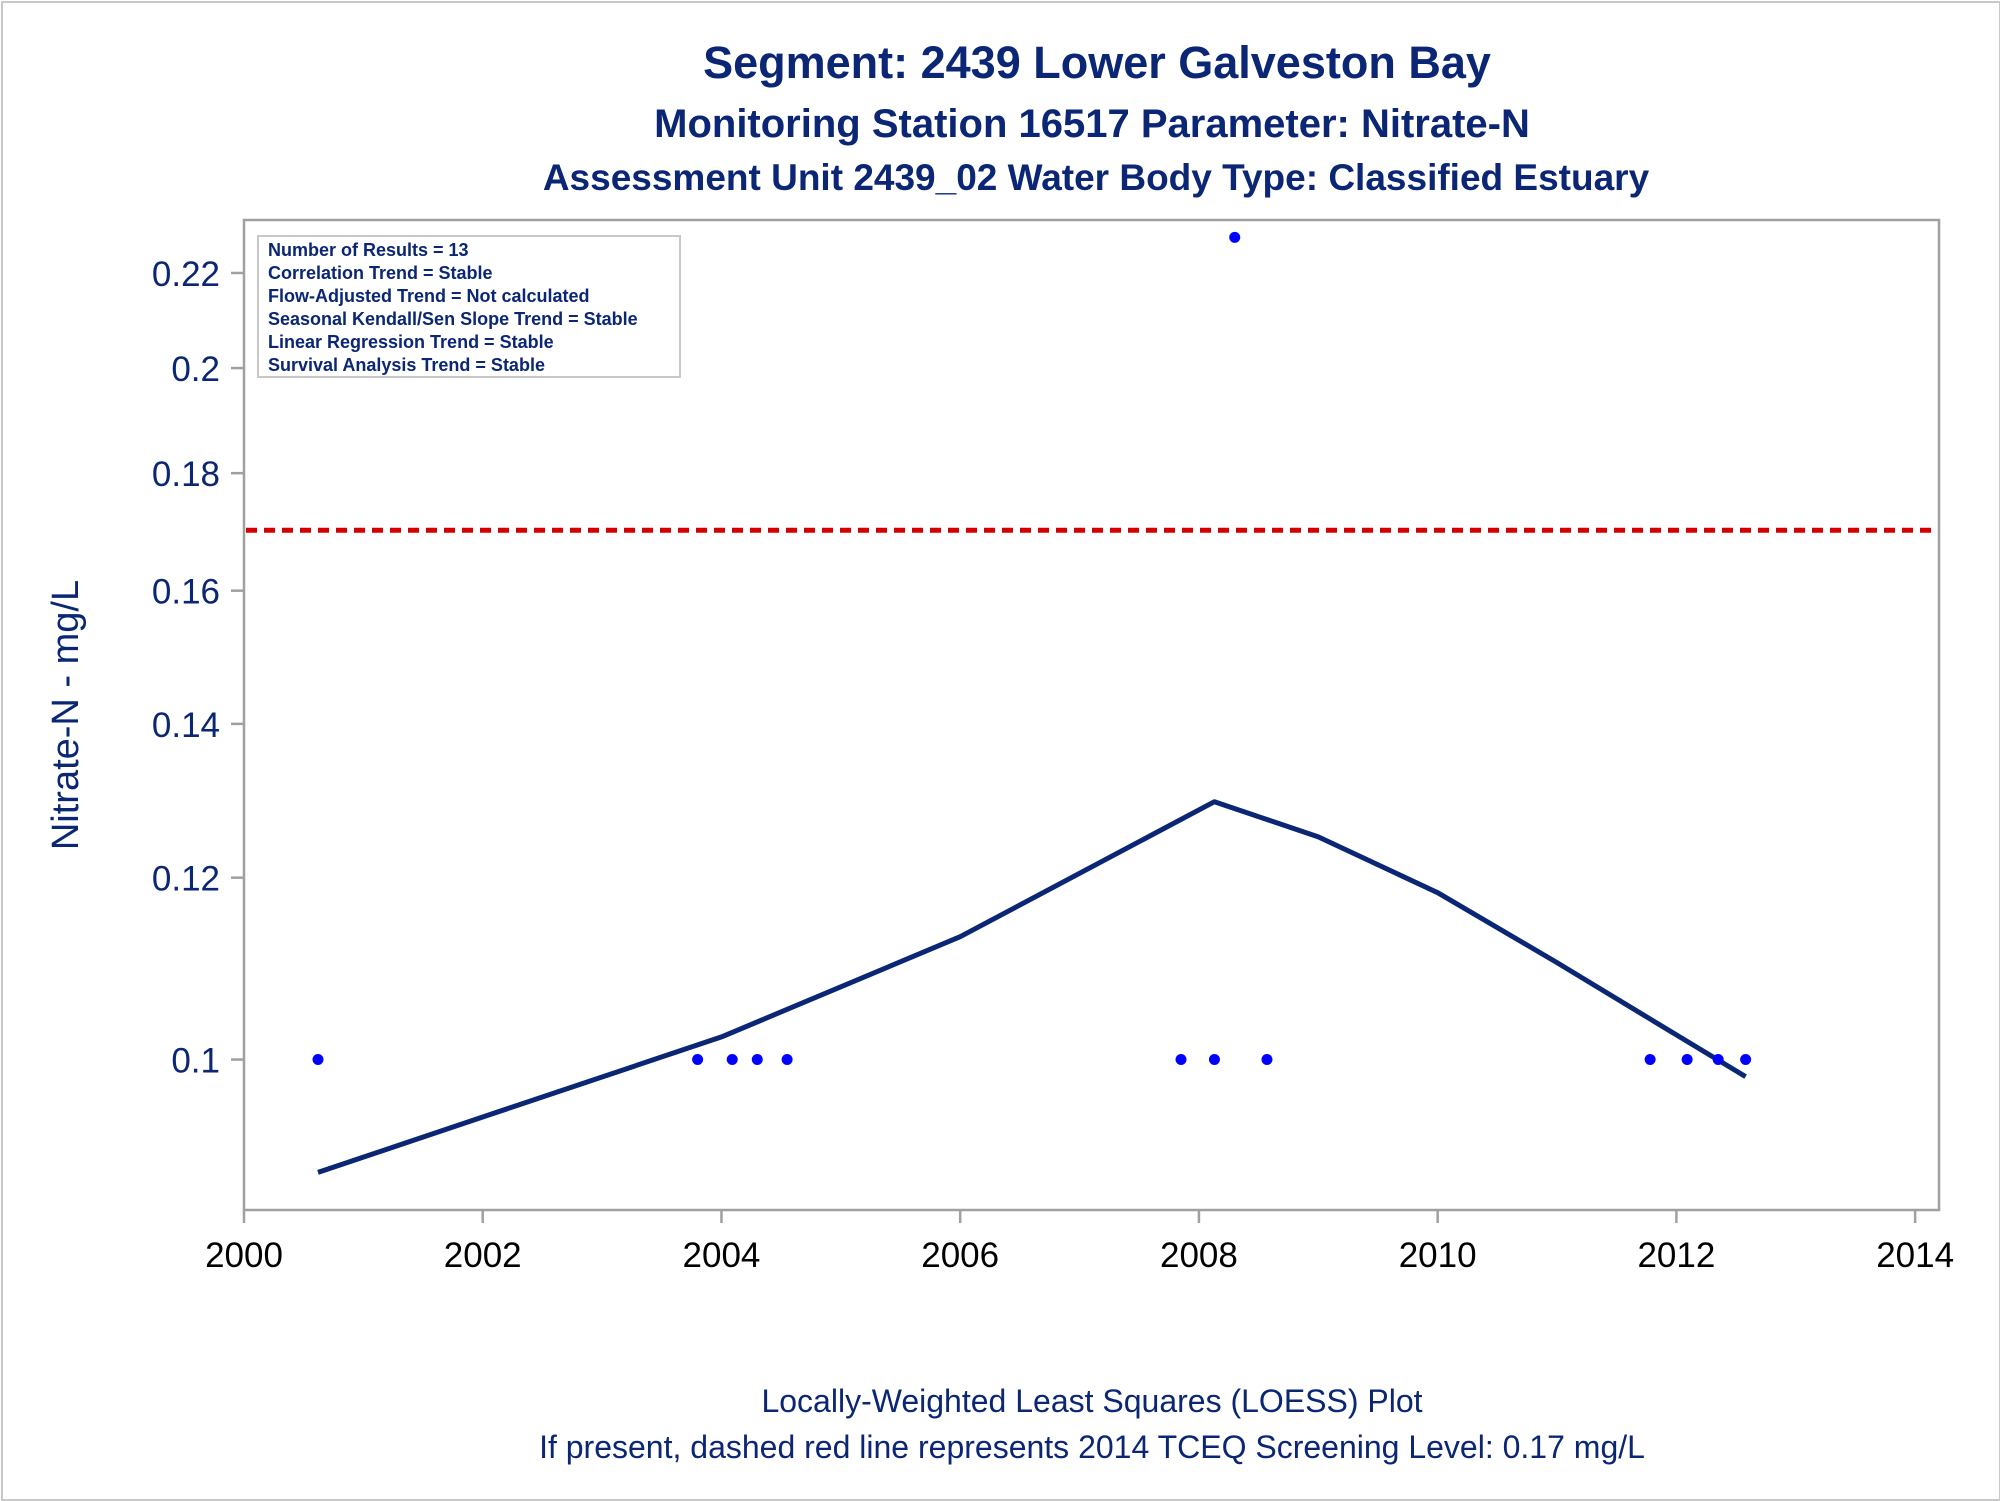  Describe the element at coordinates (368, 250) in the screenshot. I see `trend-legend-line: Number of Results = 13` at that location.